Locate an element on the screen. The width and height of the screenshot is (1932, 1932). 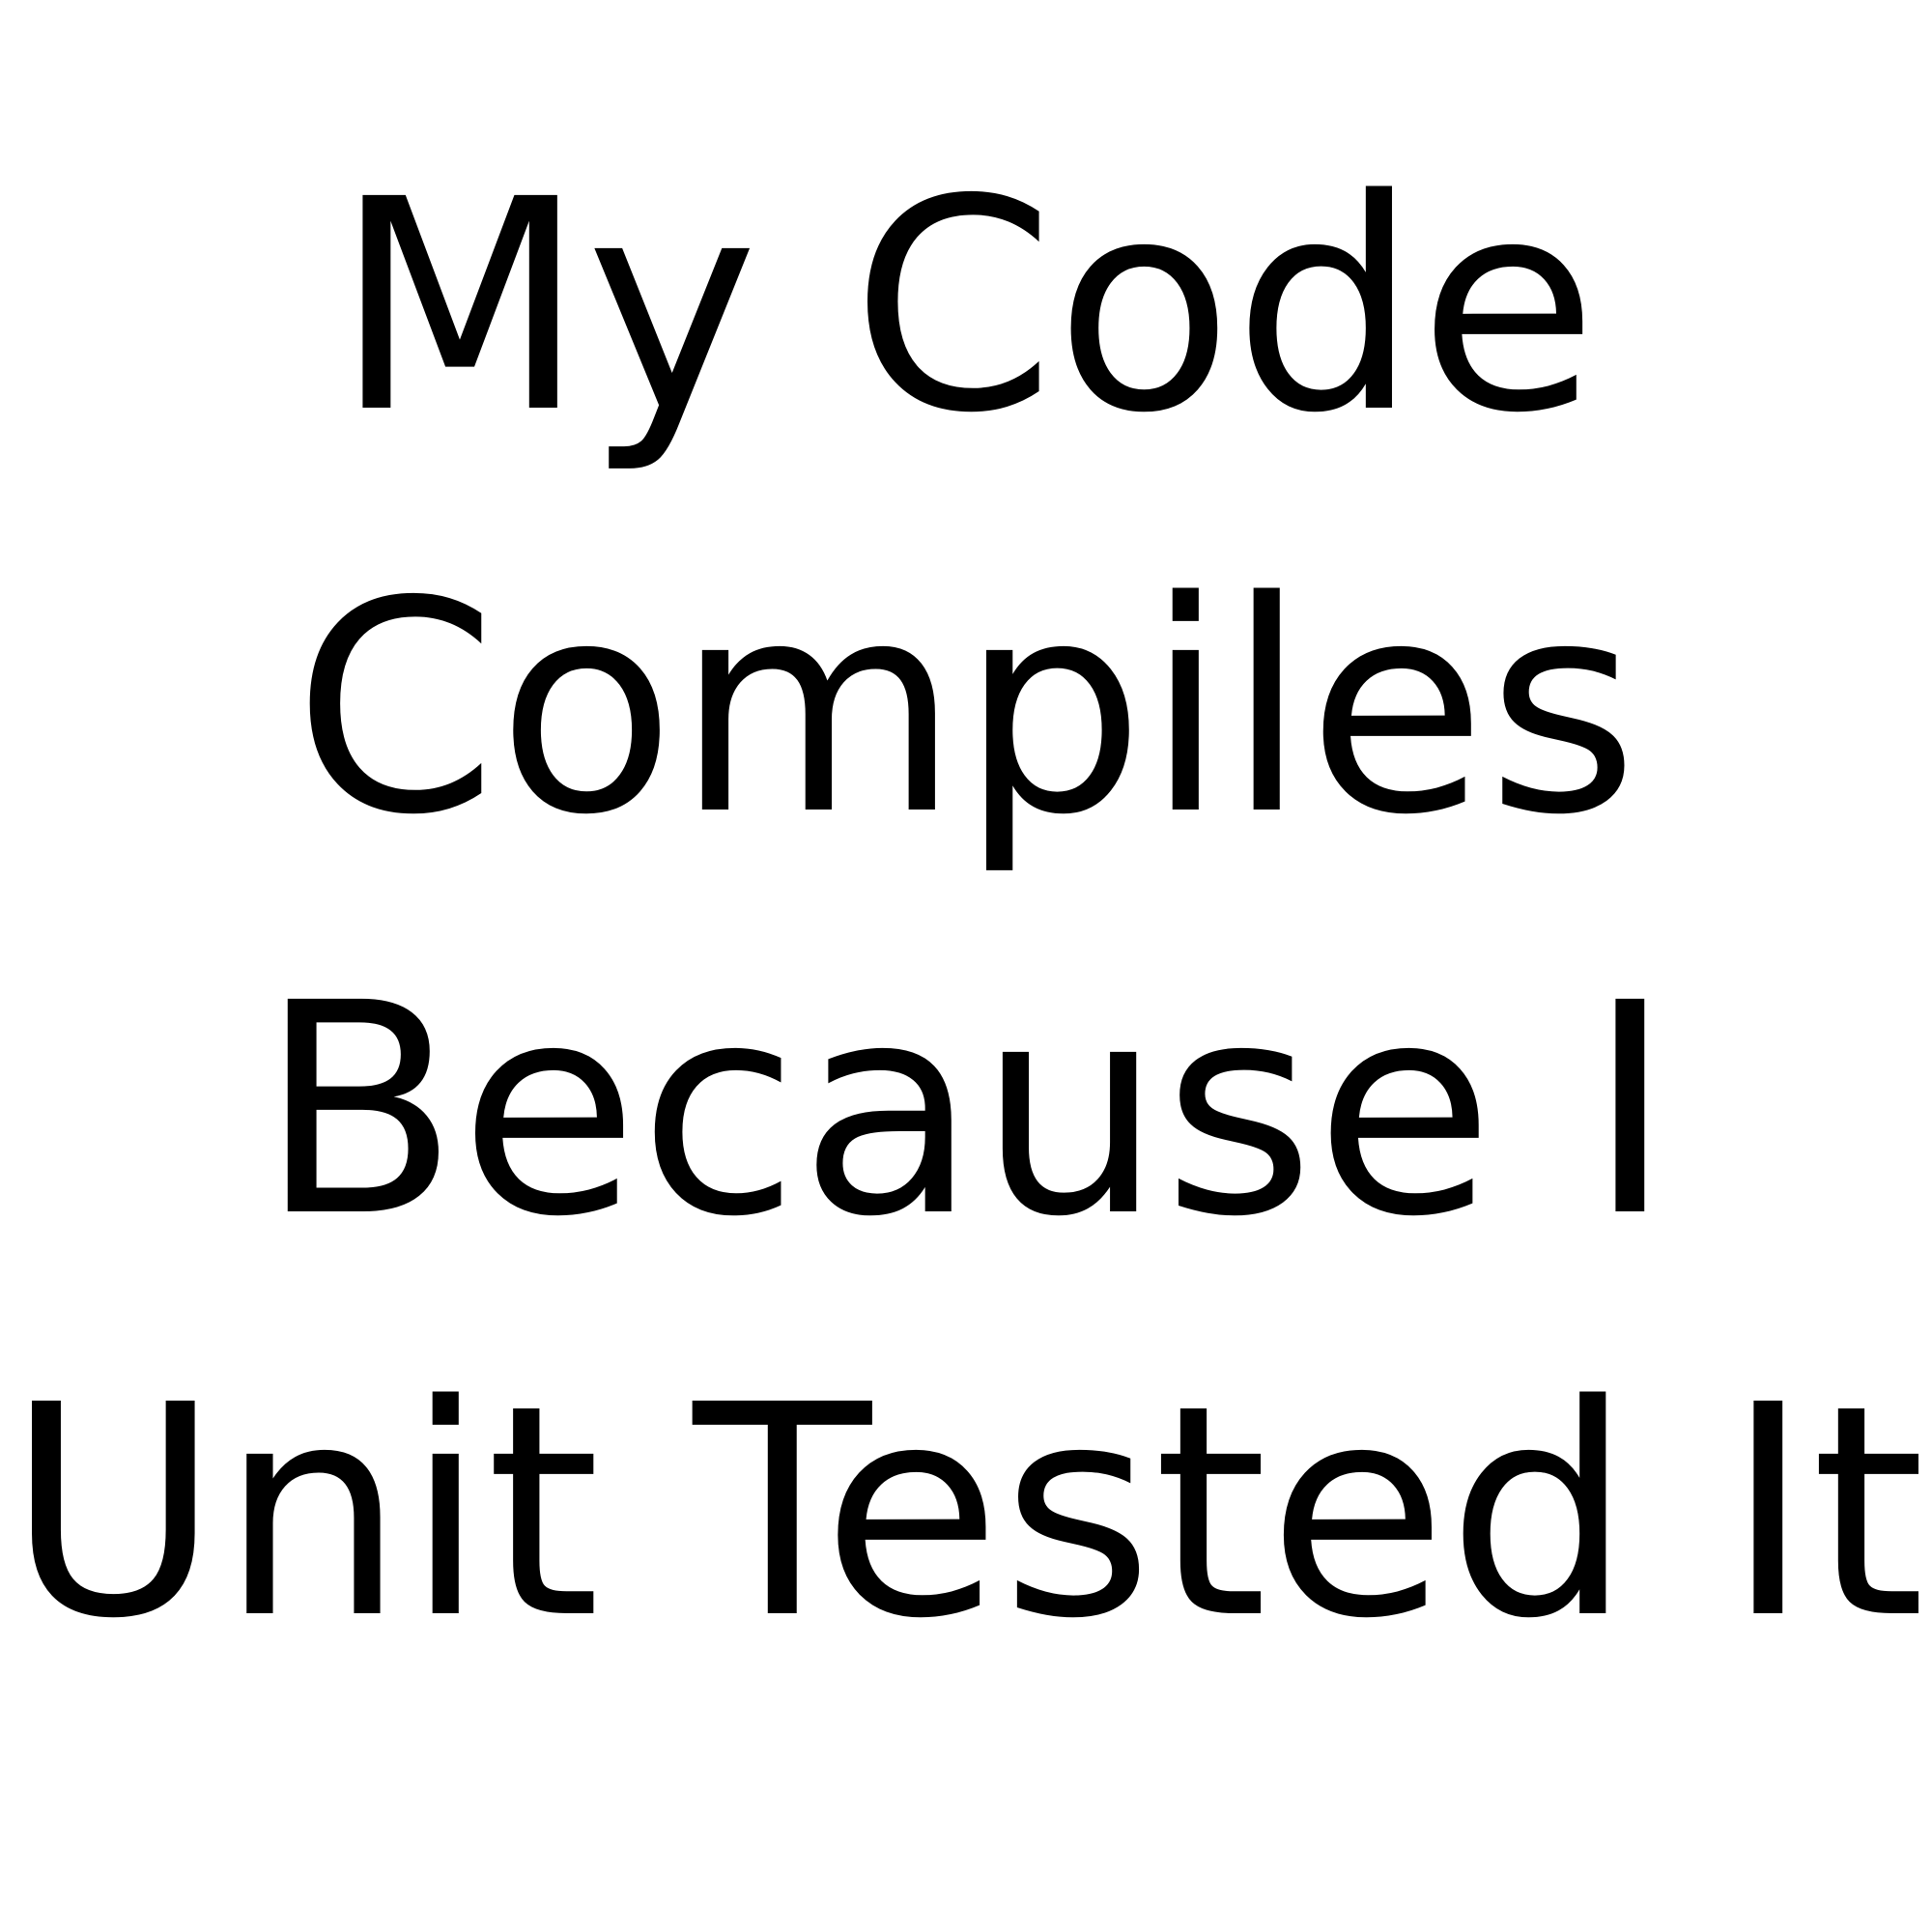
meme-text-line-1: My Code is located at coordinates (966, 307).